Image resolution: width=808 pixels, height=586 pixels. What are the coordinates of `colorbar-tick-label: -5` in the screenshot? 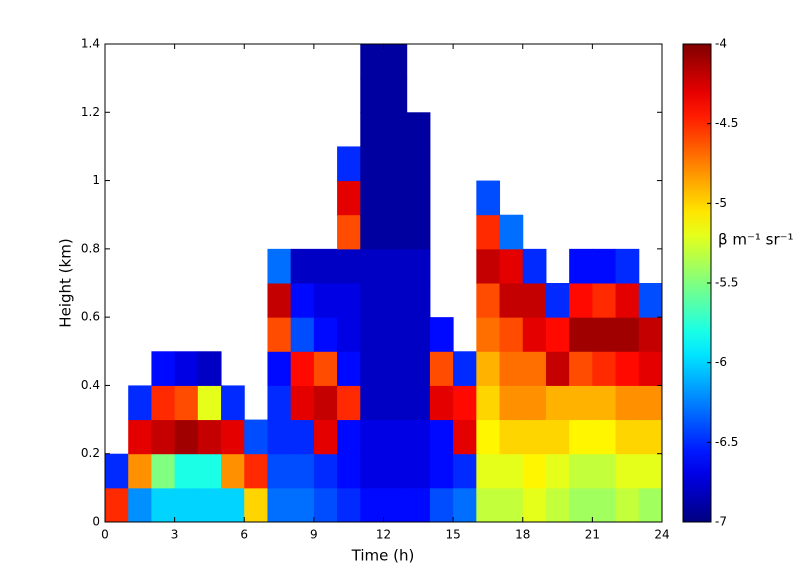 It's located at (721, 203).